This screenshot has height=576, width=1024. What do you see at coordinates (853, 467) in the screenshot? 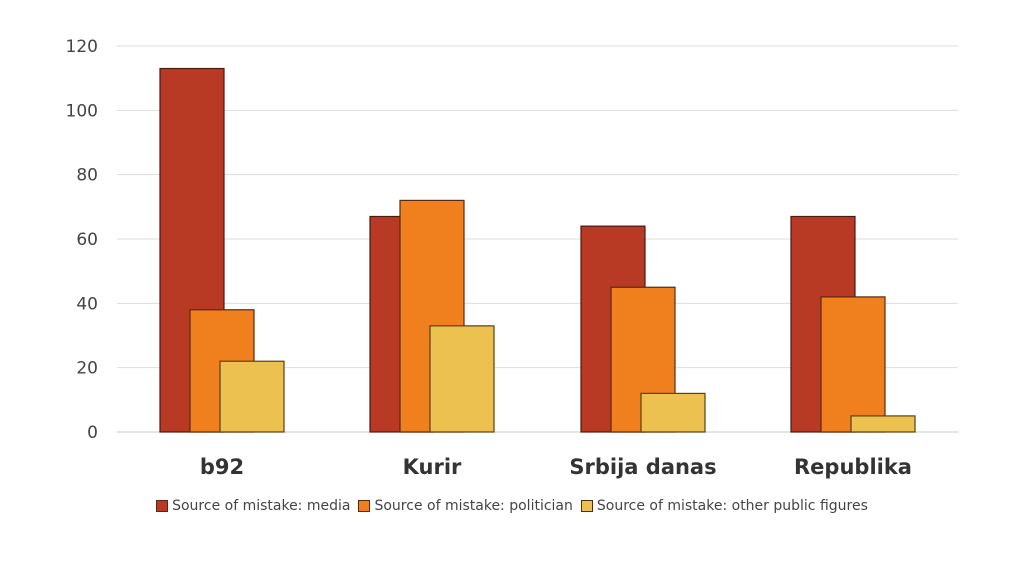
I see `x-category-label: Republika` at bounding box center [853, 467].